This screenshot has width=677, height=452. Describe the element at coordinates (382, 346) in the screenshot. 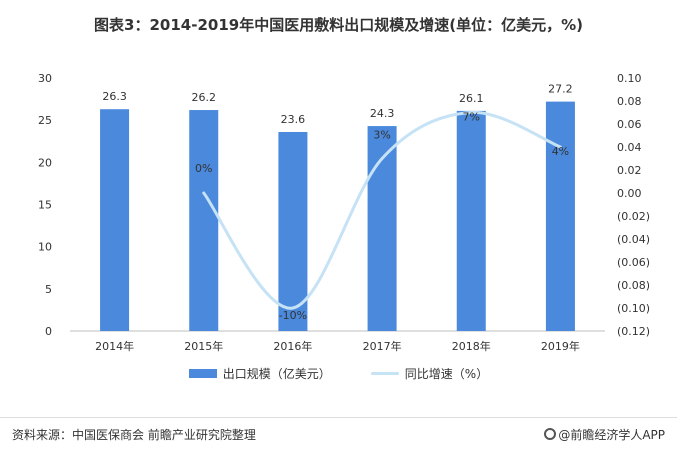

I see `x-tick-label: 2017年` at that location.